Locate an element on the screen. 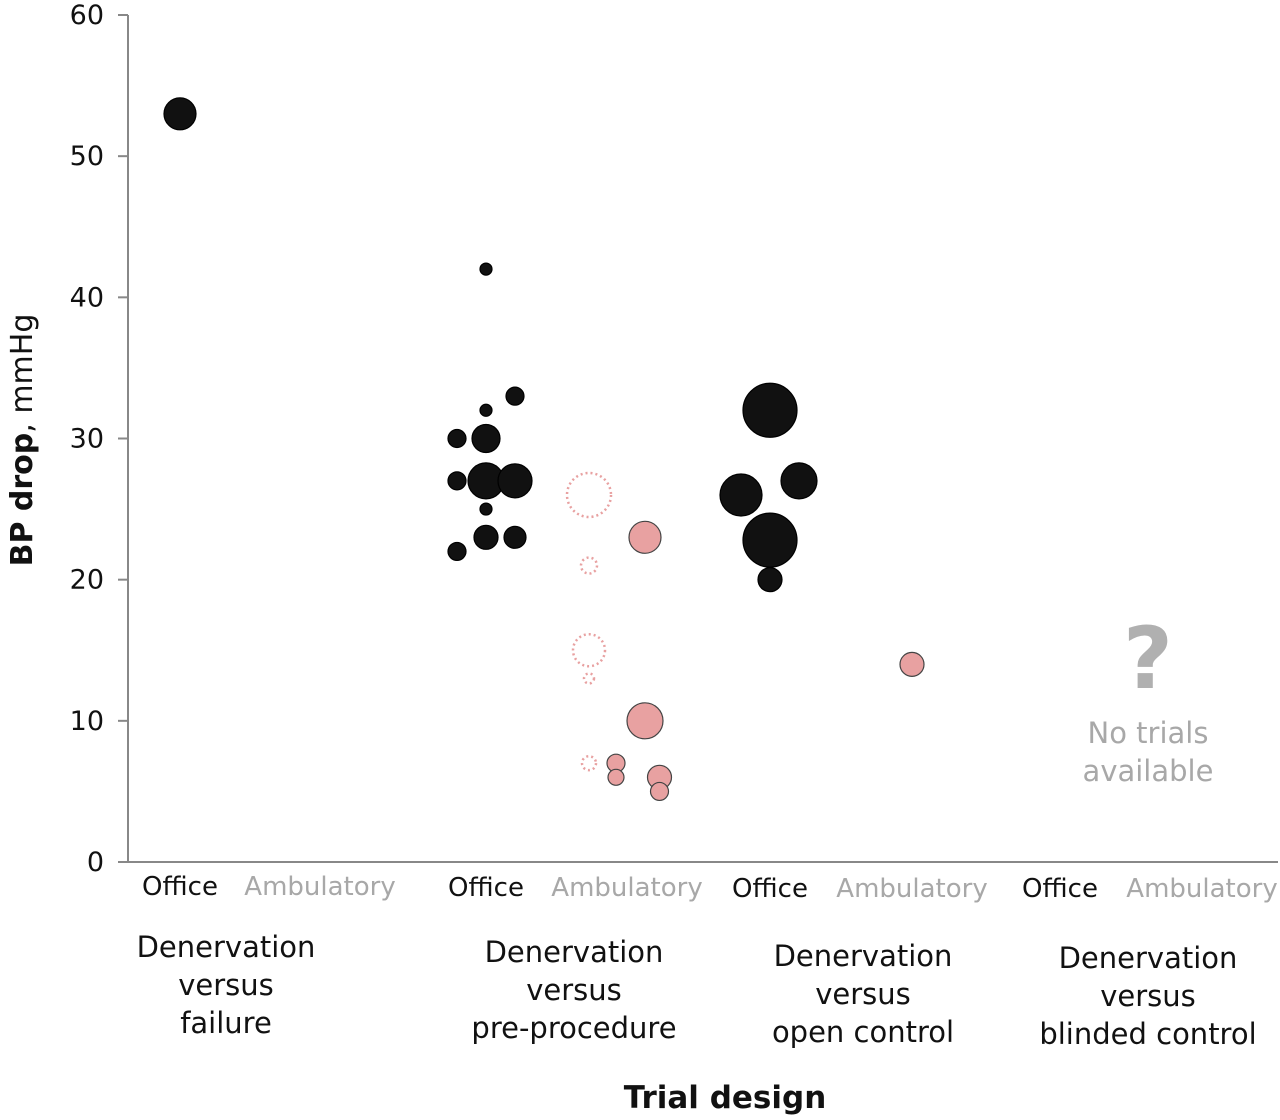  y-tick-label: 0 is located at coordinates (95, 862).